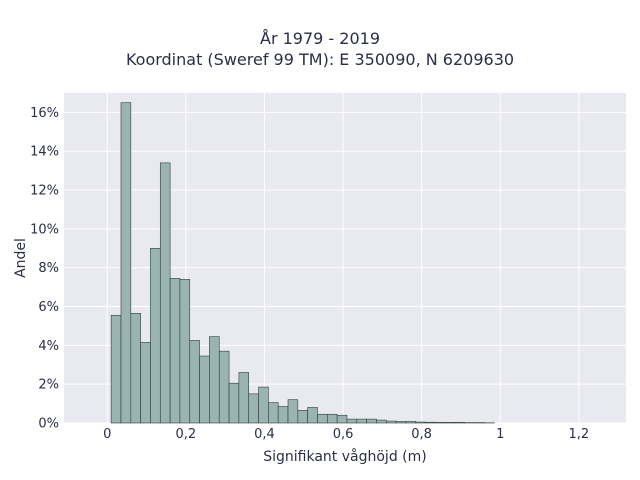  Describe the element at coordinates (421, 434) in the screenshot. I see `x-tick-label: 0,8` at that location.